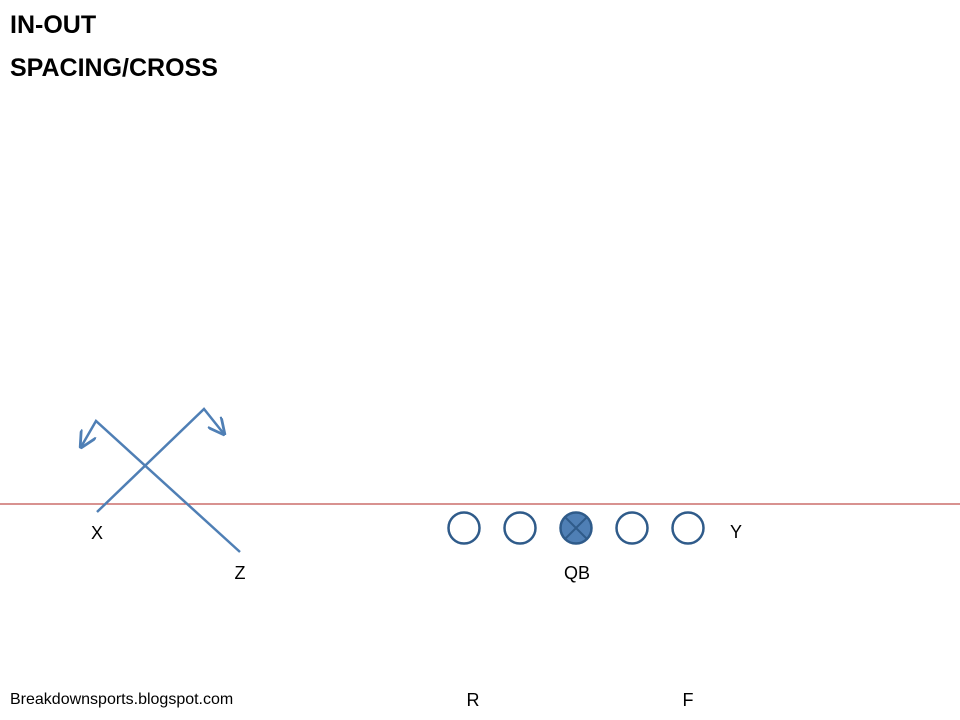  What do you see at coordinates (473, 700) in the screenshot?
I see `player-label-r: R` at bounding box center [473, 700].